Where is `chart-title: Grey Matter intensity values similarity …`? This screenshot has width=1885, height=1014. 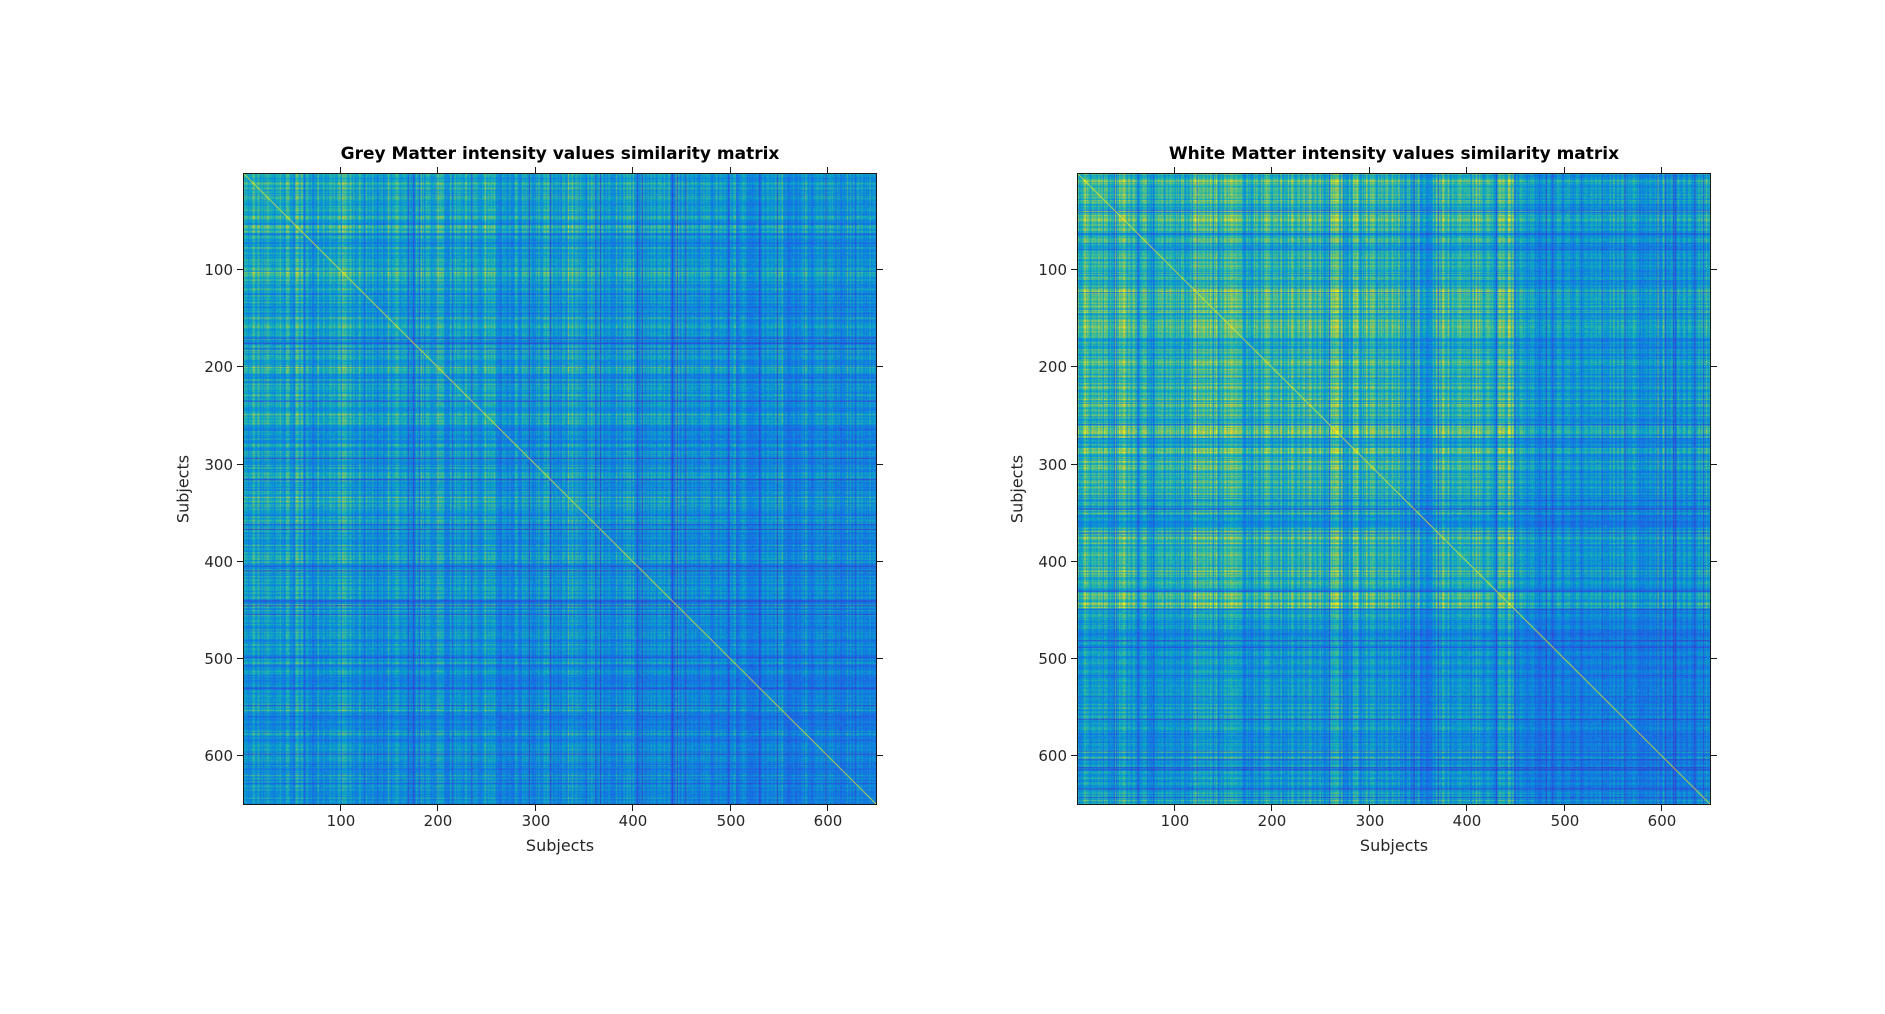 chart-title: Grey Matter intensity values similarity … is located at coordinates (560, 154).